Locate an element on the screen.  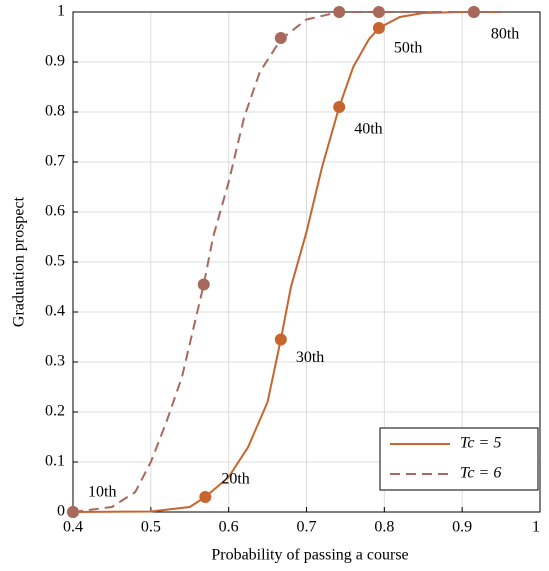
marker-label: 40th is located at coordinates (368, 129).